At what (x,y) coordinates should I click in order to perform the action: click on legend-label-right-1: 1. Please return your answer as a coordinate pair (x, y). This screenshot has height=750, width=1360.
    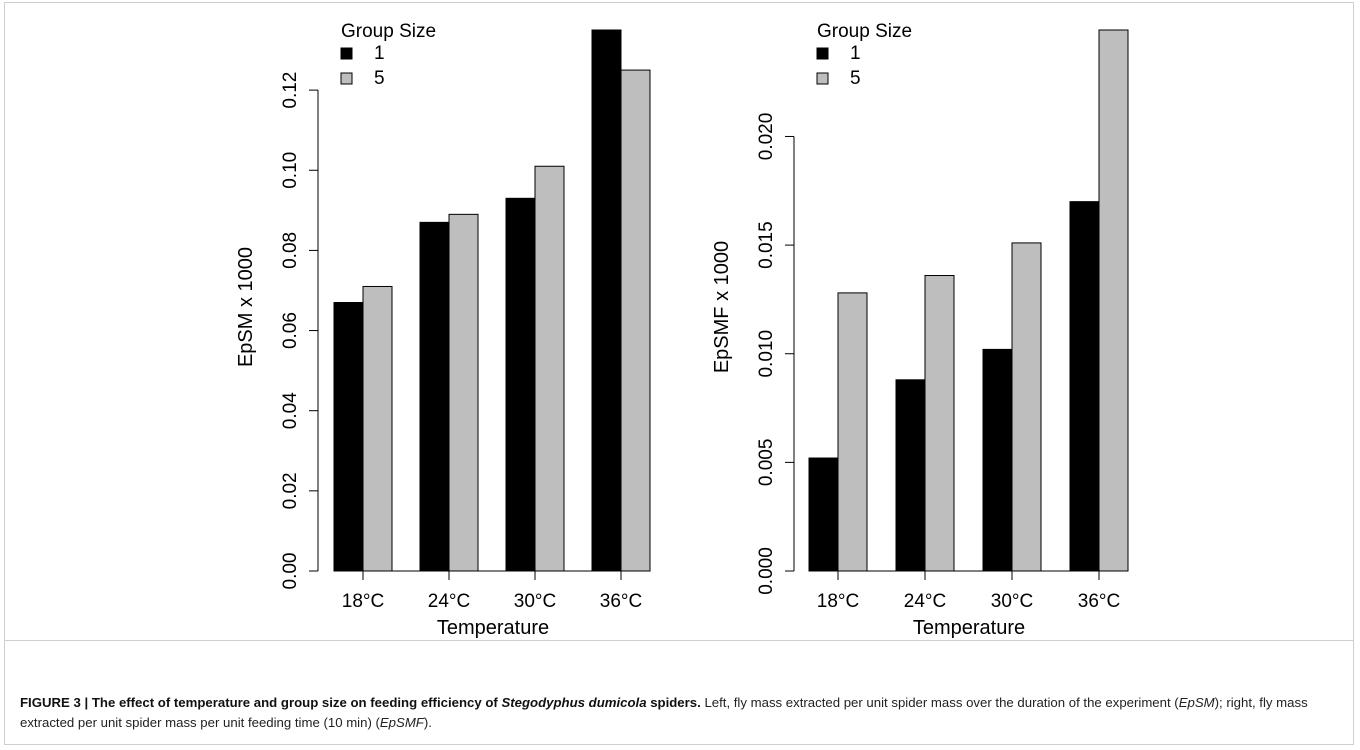
    Looking at the image, I should click on (855, 53).